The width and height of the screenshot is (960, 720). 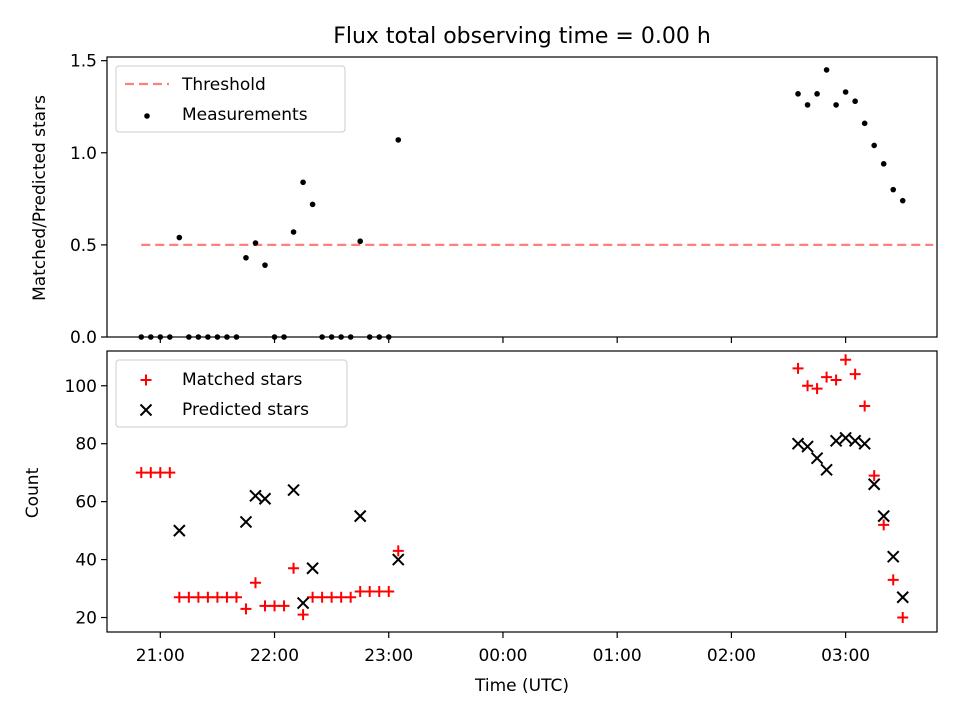 I want to click on x-axis-label: Time (UTC), so click(x=521, y=686).